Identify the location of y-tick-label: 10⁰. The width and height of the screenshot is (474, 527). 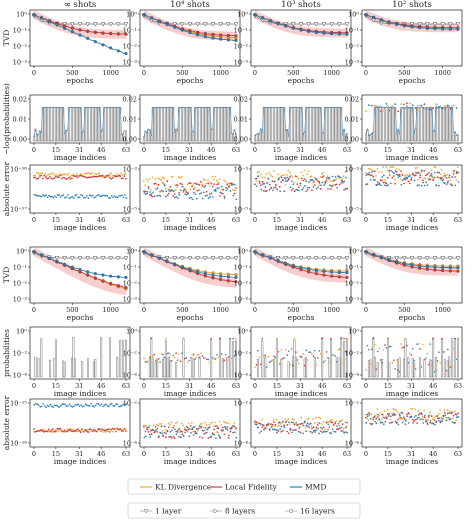
(353, 332).